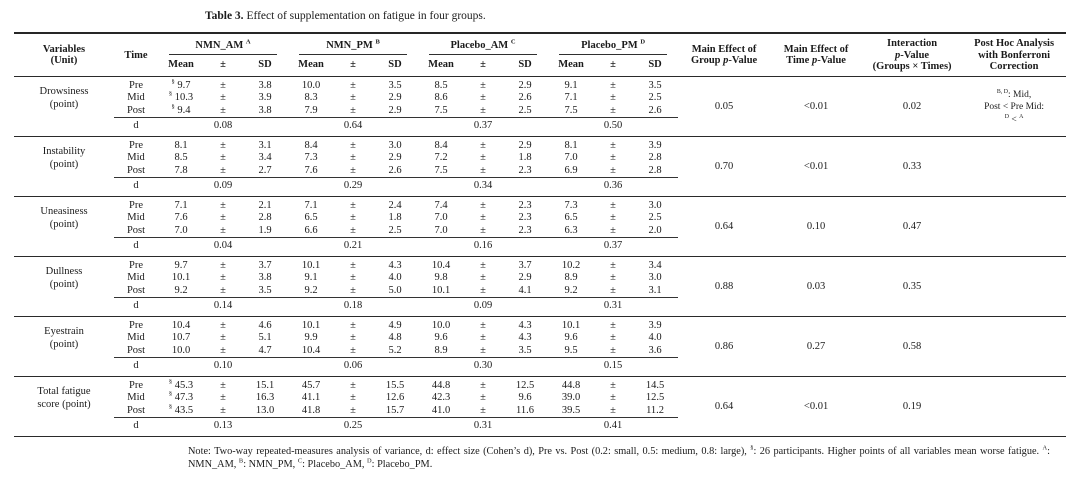 The image size is (1080, 477). What do you see at coordinates (540, 171) in the screenshot?
I see `data-row: Post 7.8 ±2.7 7.6 ±2.6 7.5 ±2.3 6.9 ±2.8` at bounding box center [540, 171].